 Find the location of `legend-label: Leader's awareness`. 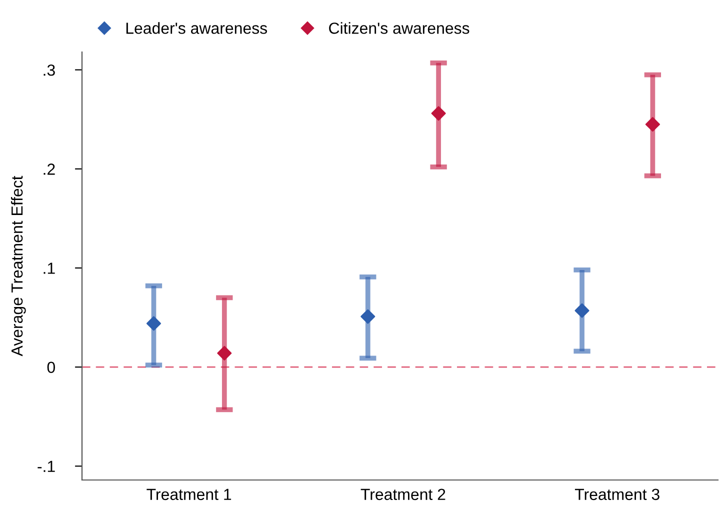

legend-label: Leader's awareness is located at coordinates (196, 28).